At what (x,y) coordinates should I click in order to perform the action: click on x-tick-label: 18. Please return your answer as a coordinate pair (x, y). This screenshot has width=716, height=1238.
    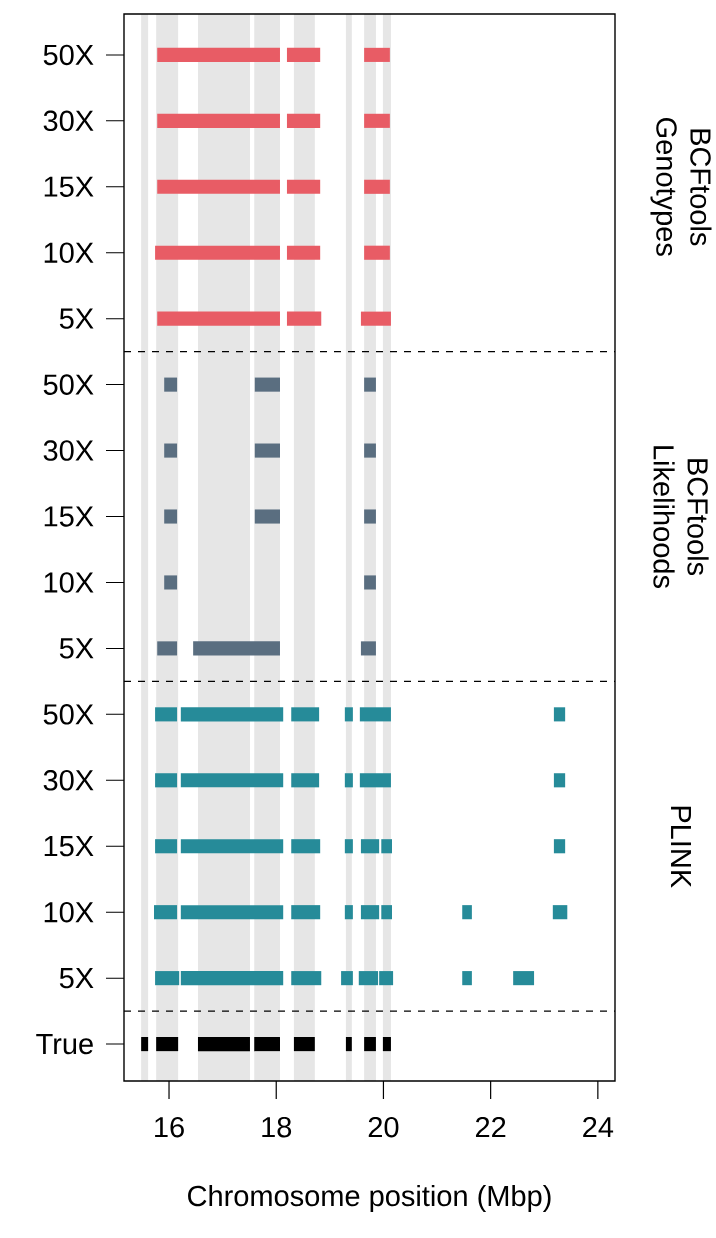
    Looking at the image, I should click on (277, 1127).